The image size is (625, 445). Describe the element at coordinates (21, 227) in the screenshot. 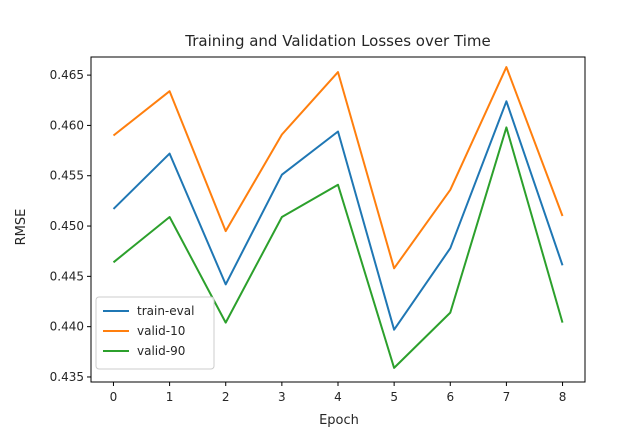

I see `y-axis-label: RMSE` at that location.